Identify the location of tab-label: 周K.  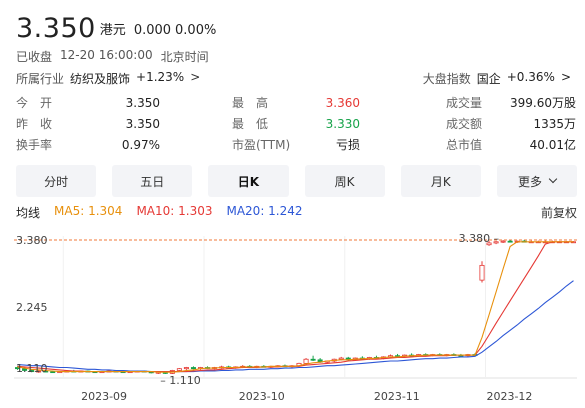
(344, 181).